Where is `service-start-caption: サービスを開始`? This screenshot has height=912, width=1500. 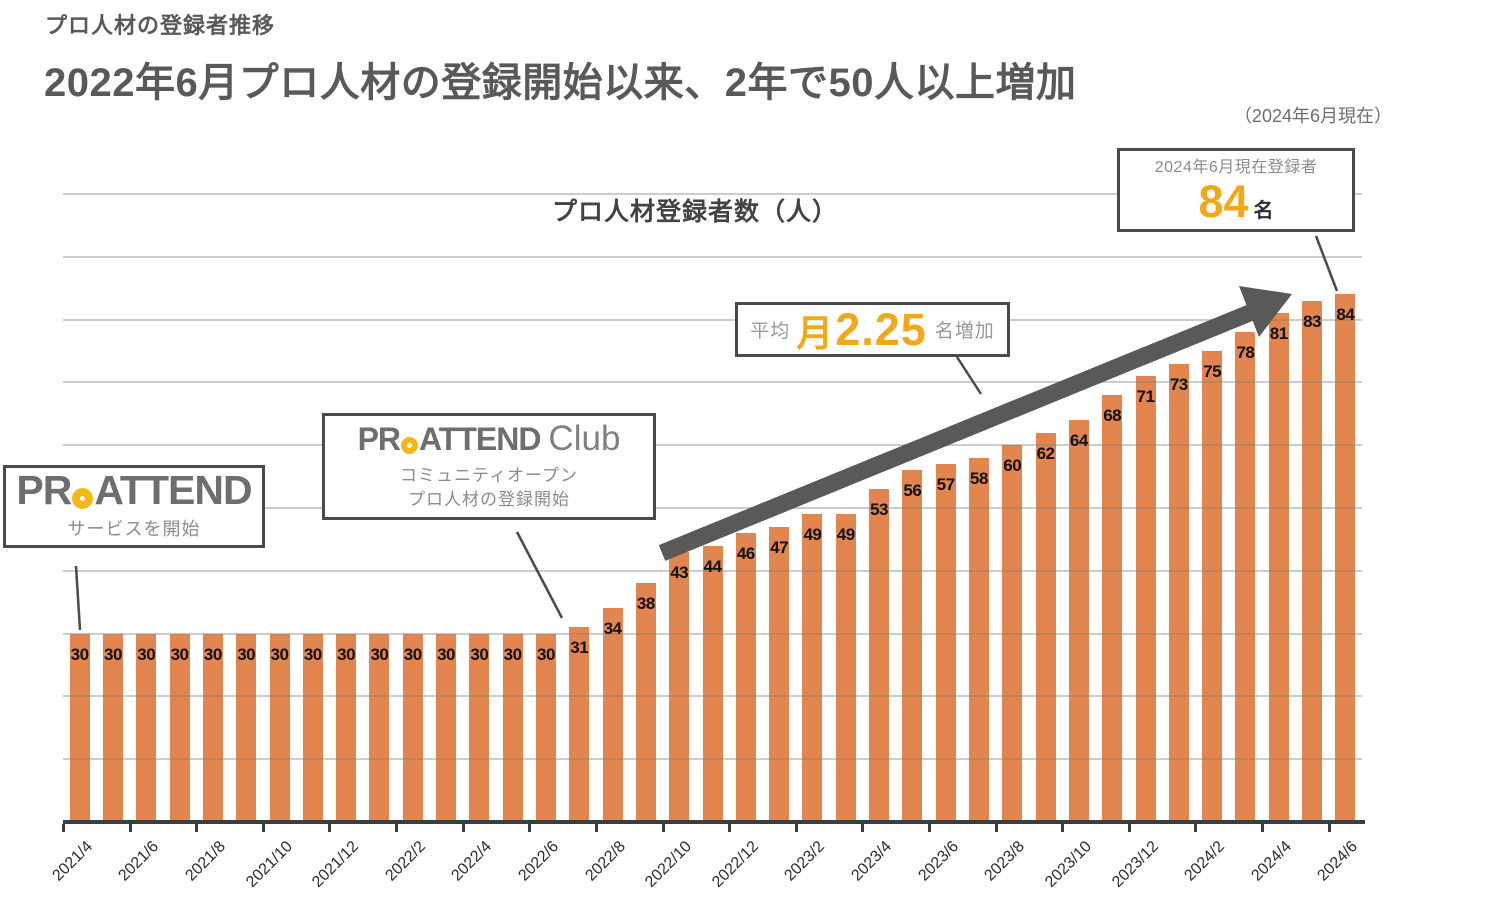
service-start-caption: サービスを開始 is located at coordinates (134, 529).